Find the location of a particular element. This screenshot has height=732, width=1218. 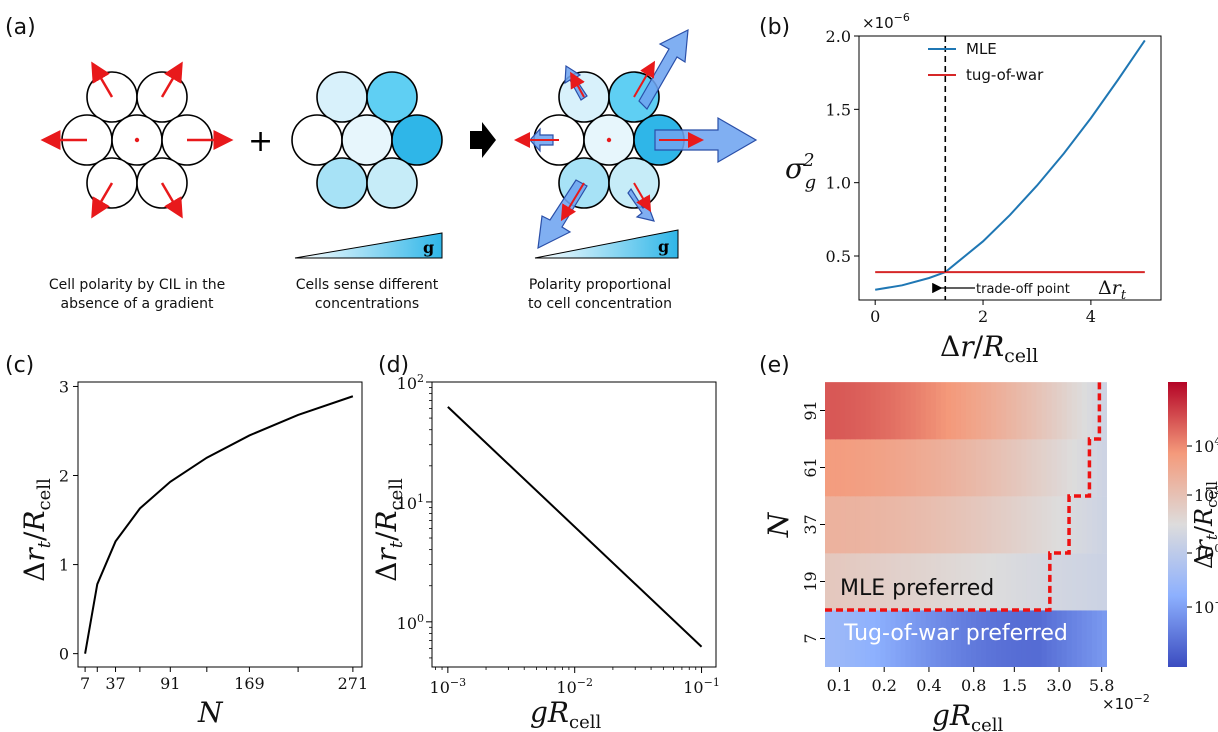

x-axis-label: N is located at coordinates (210, 712).